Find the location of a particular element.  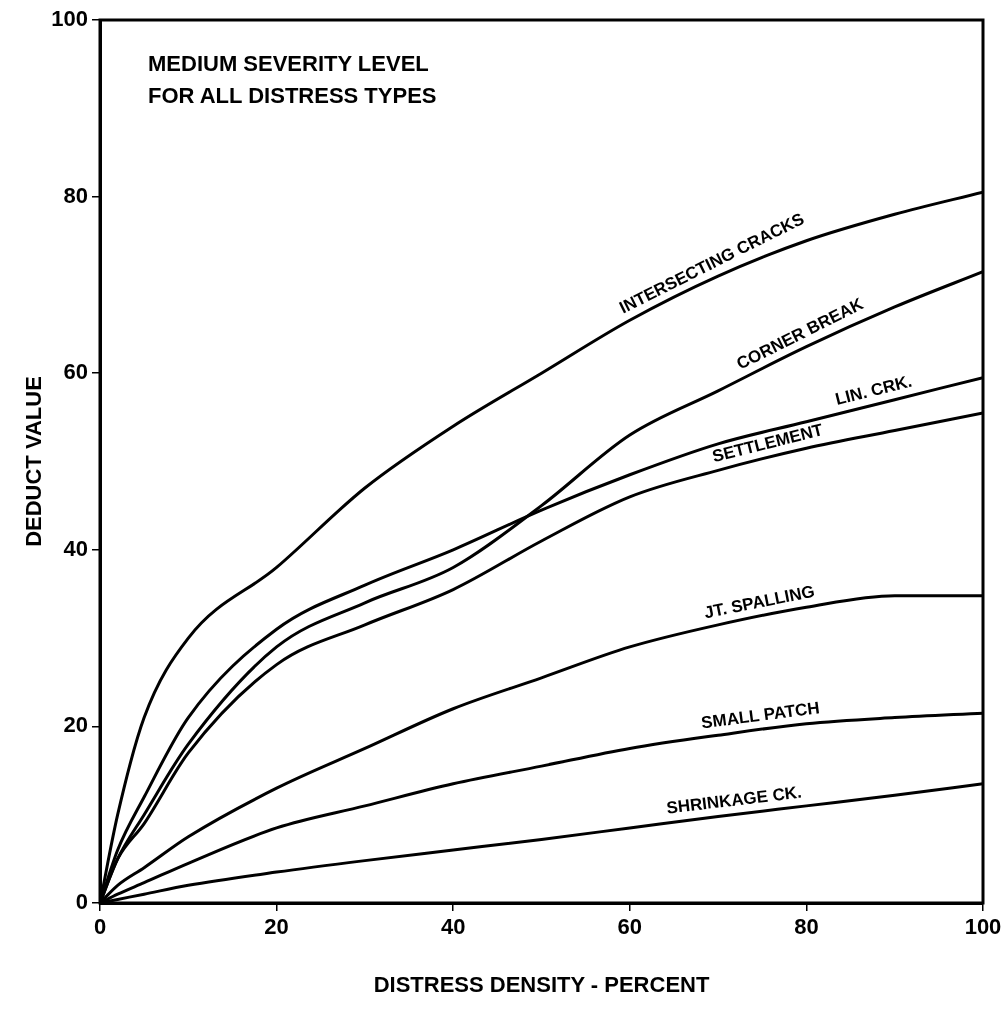

y-axis-title: DEDUCT VALUE is located at coordinates (34, 461).